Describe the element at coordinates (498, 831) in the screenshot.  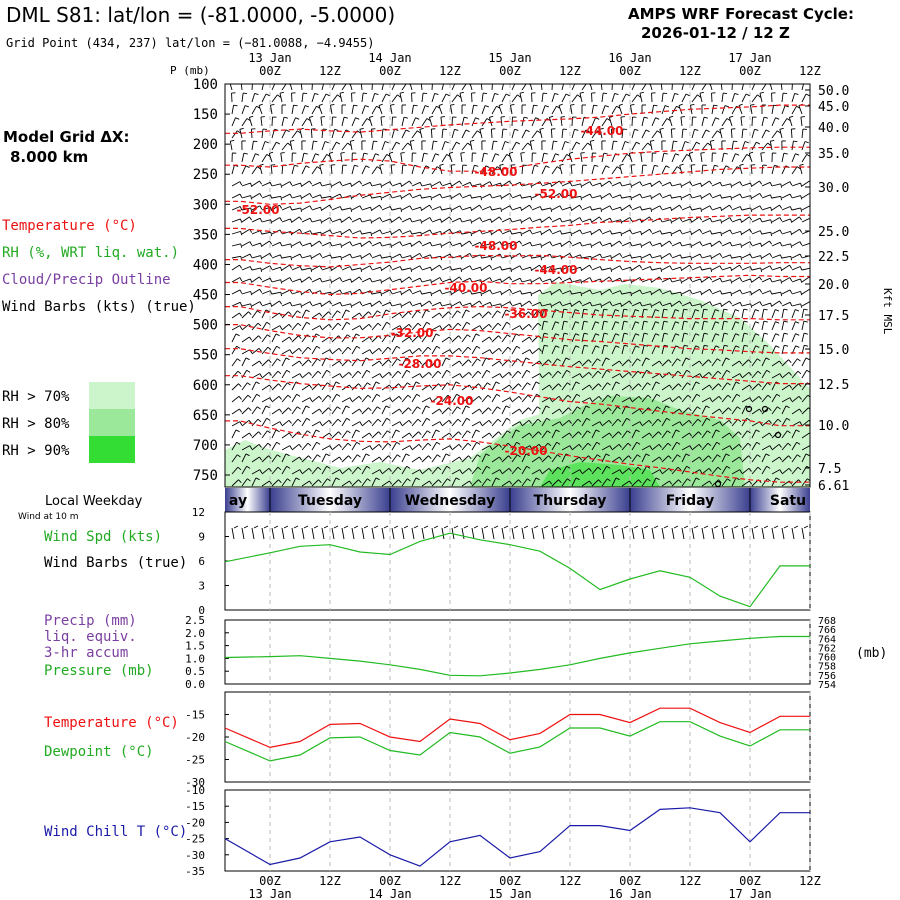
I see `wind-chill-panel: -10-15-20-25-30-35` at that location.